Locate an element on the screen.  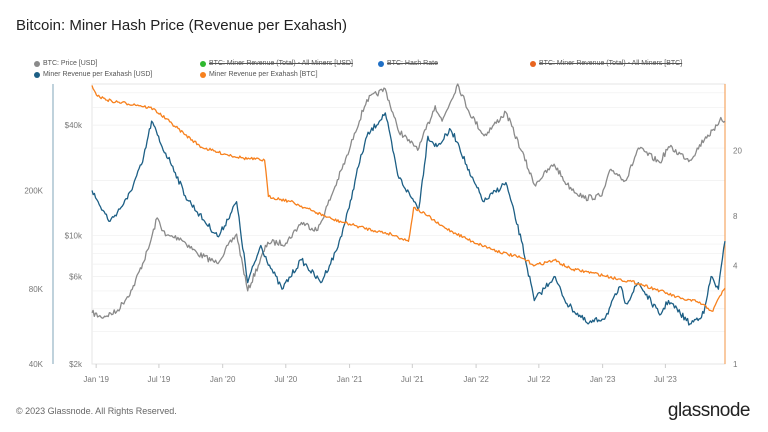
legend-item-price: BTC: Price [USD] is located at coordinates (65, 63).